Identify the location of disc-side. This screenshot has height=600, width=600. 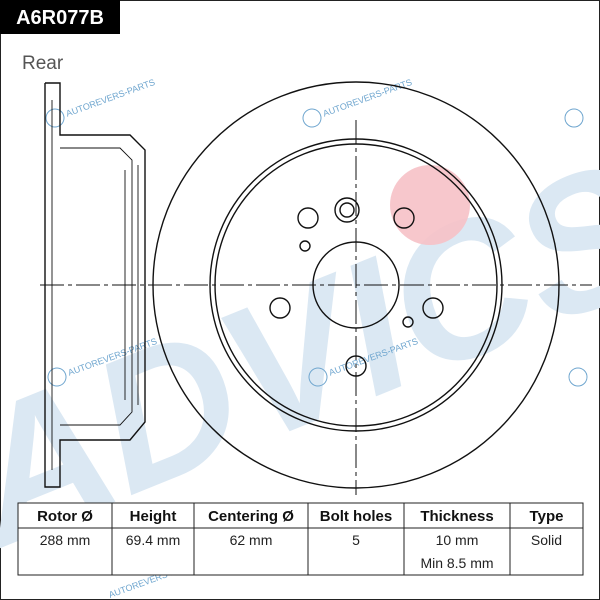
(95, 285).